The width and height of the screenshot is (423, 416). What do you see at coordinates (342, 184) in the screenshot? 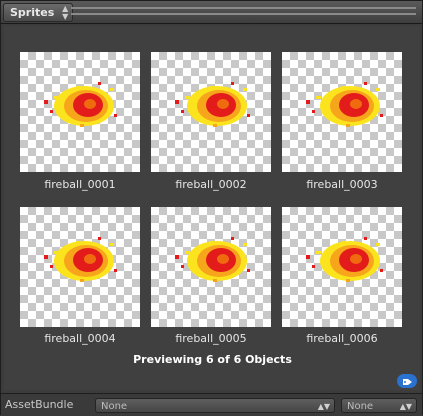
I see `sprite-label: fireball_0003` at bounding box center [342, 184].